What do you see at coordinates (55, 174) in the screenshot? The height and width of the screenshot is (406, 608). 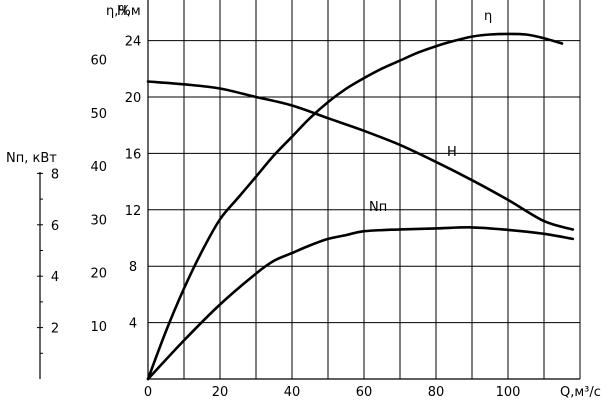 I see `power-tick-label: 8` at bounding box center [55, 174].